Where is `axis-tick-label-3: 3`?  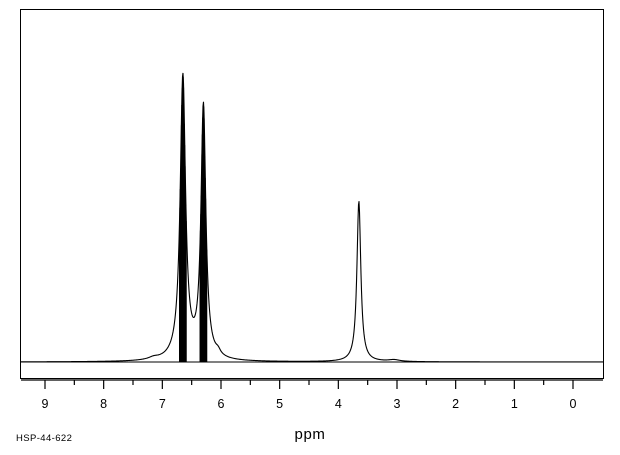
axis-tick-label-3: 3 is located at coordinates (397, 404).